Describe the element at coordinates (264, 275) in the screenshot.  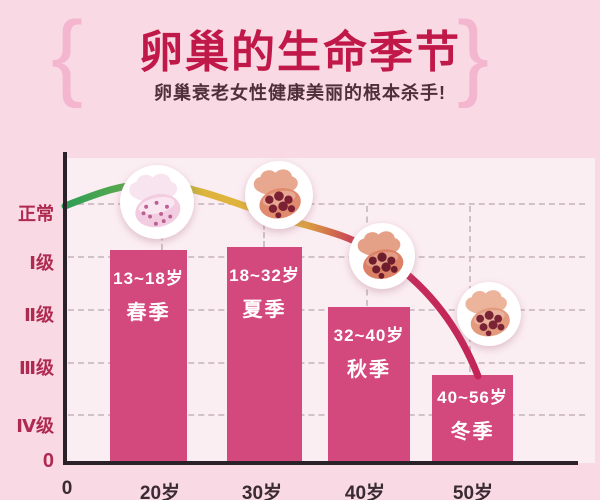
I see `bar-age-label: 18~32岁` at that location.